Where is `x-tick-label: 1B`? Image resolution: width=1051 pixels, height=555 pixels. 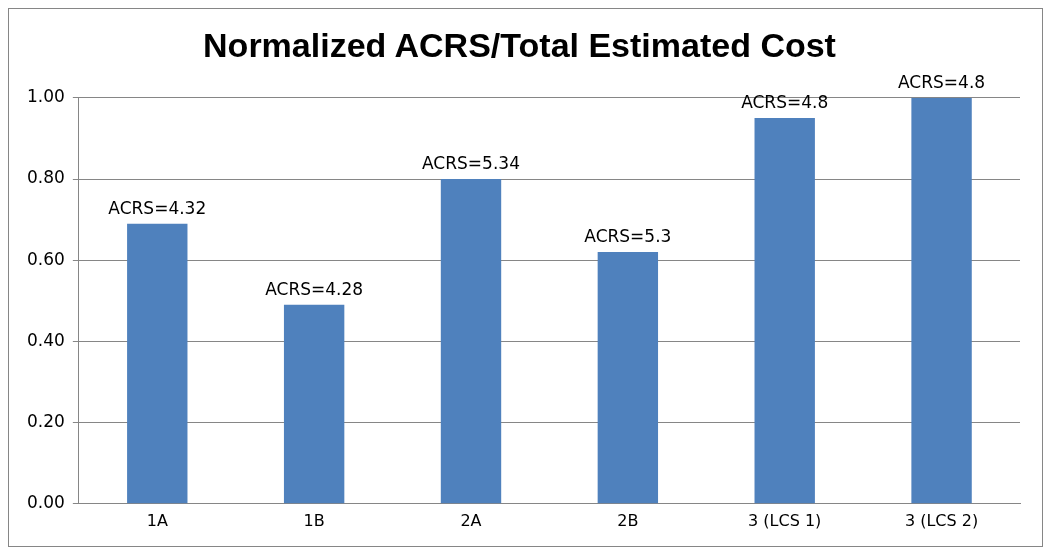 x-tick-label: 1B is located at coordinates (314, 520).